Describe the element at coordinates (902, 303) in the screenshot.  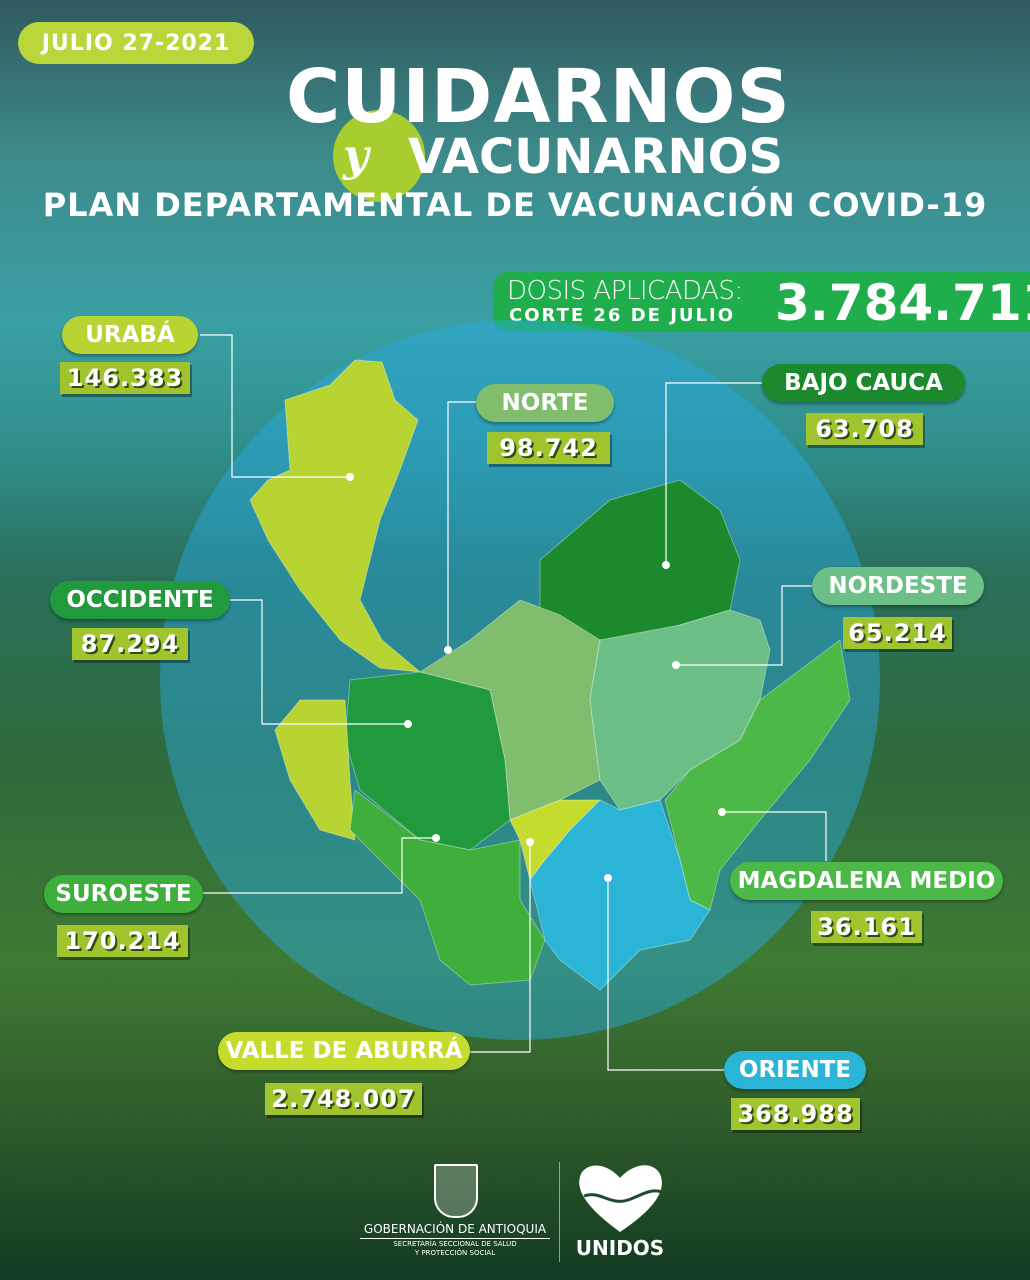
I see `doses-value: 3.784.711` at that location.